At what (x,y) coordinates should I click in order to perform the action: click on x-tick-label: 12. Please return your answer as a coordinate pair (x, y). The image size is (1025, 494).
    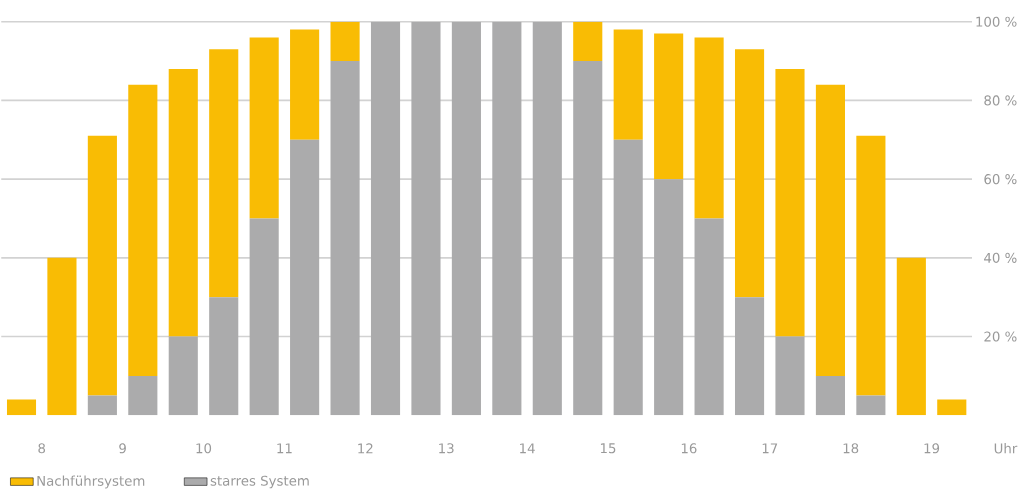
    Looking at the image, I should click on (365, 448).